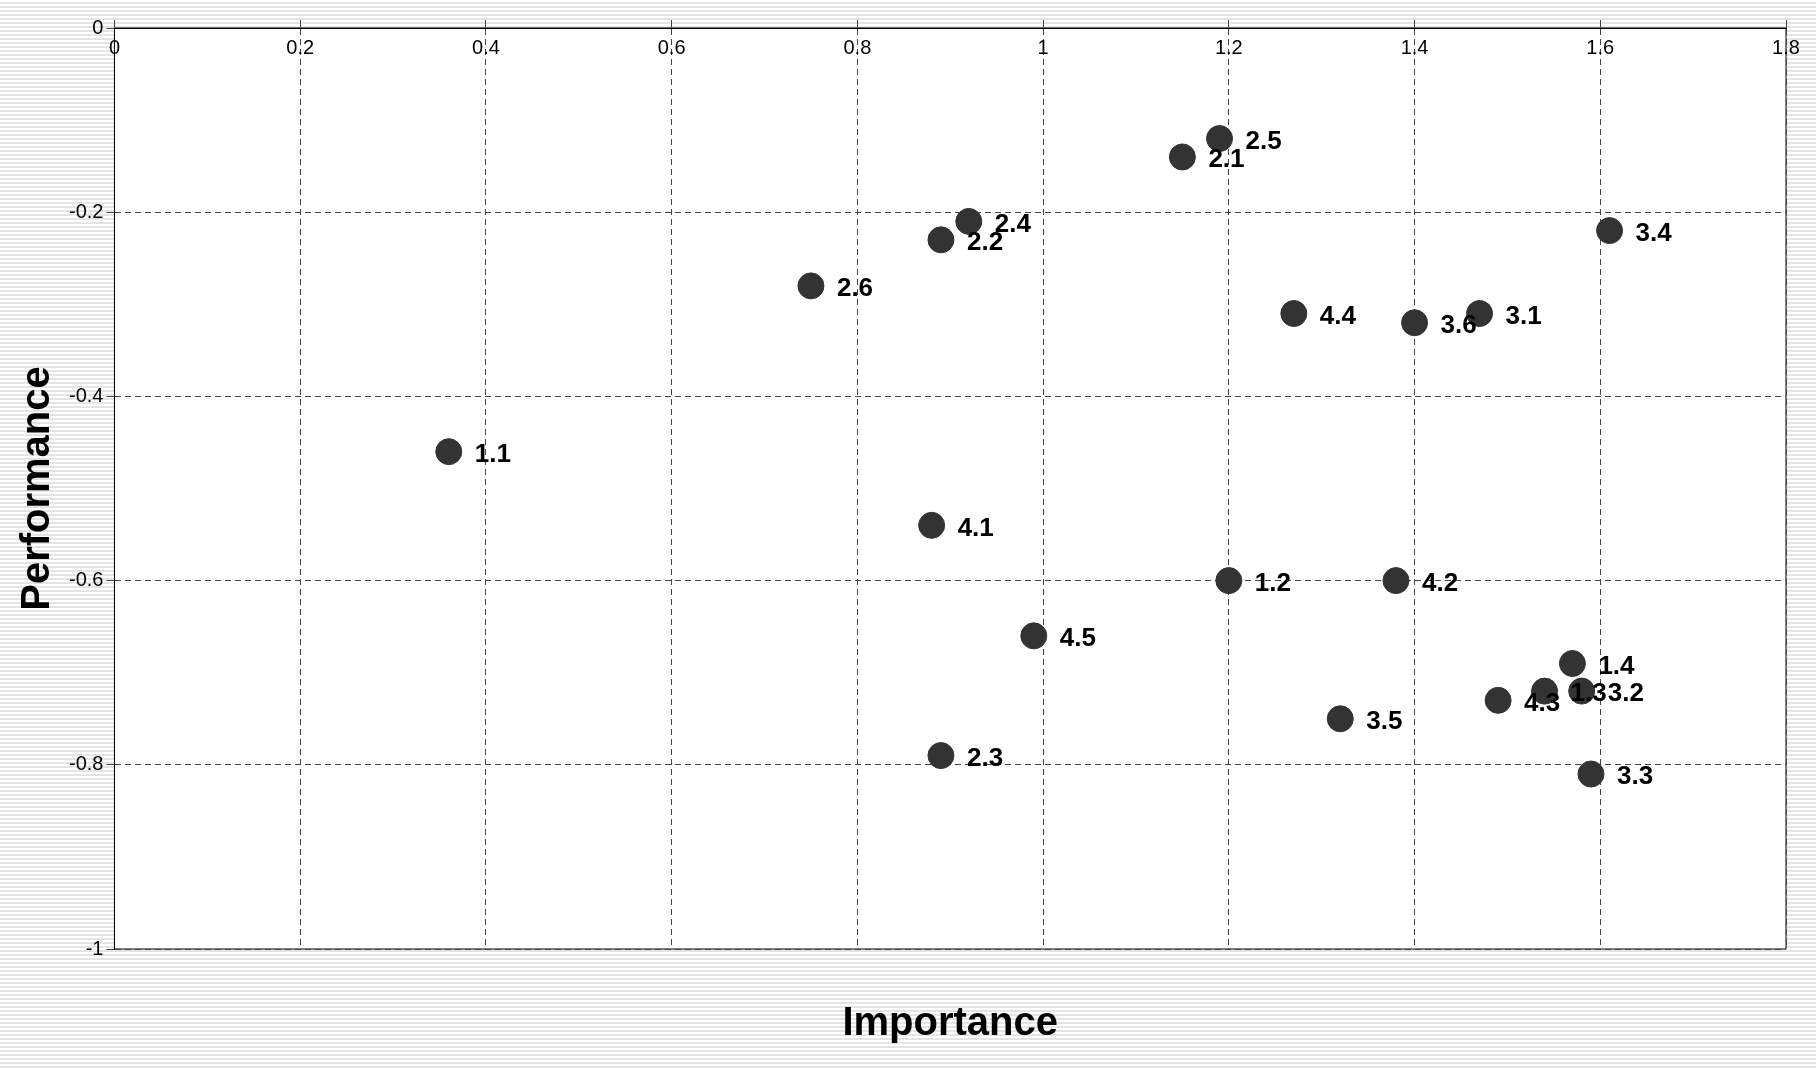 The height and width of the screenshot is (1069, 1816). What do you see at coordinates (1338, 314) in the screenshot?
I see `annotation: 4.4` at bounding box center [1338, 314].